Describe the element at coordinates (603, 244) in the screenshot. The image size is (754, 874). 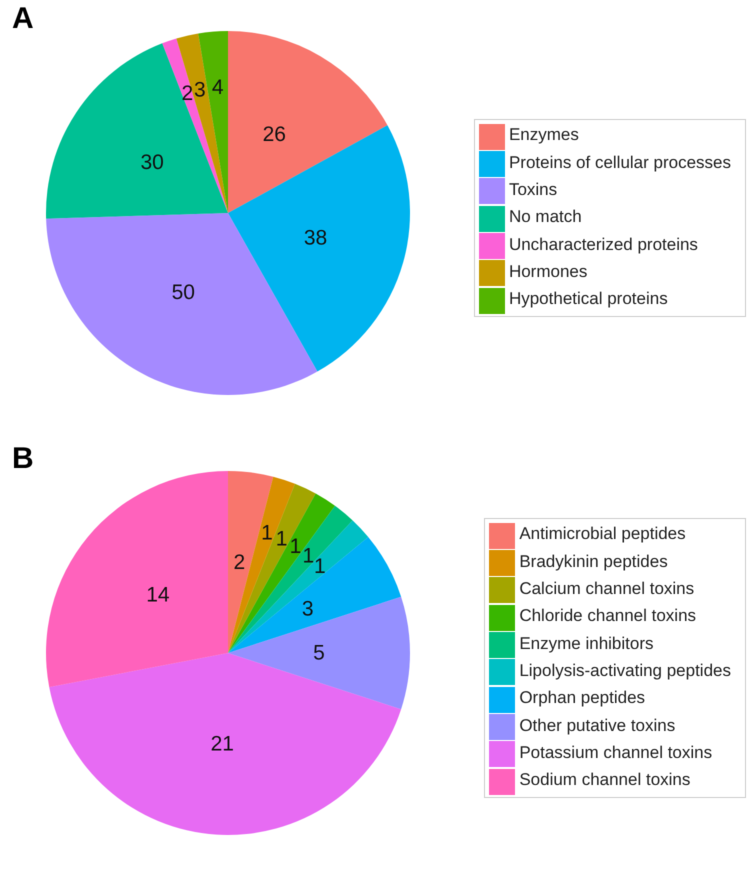
I see `legend-label: Uncharacterized proteins` at that location.